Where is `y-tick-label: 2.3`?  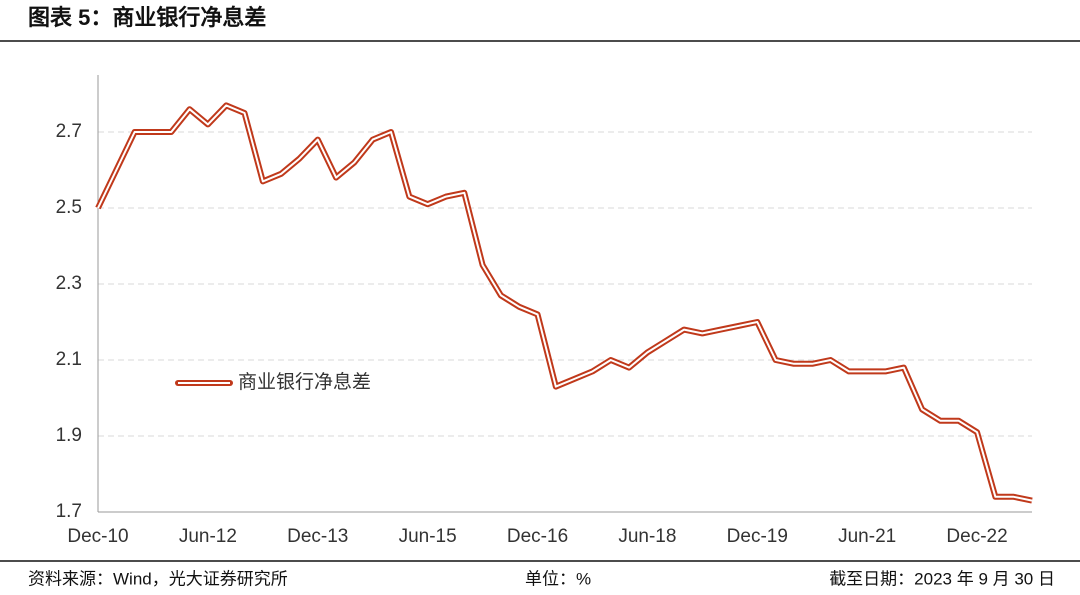
y-tick-label: 2.3 is located at coordinates (69, 283).